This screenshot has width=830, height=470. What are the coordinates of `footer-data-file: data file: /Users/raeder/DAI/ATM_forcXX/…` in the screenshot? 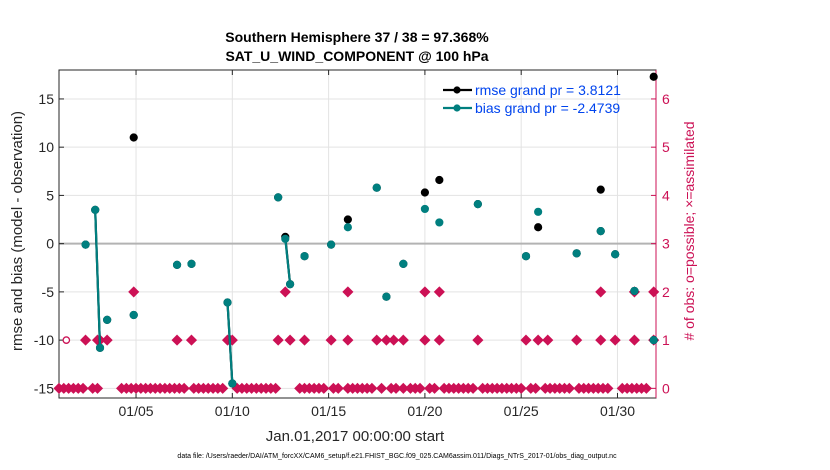 It's located at (397, 456).